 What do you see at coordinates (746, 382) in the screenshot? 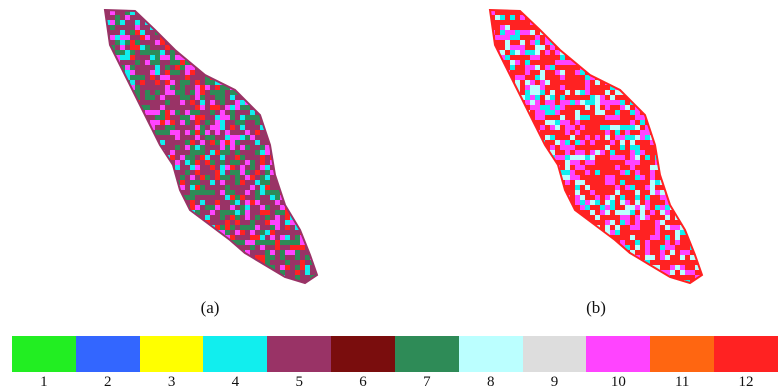
I see `legend-label-12: 12` at bounding box center [746, 382].